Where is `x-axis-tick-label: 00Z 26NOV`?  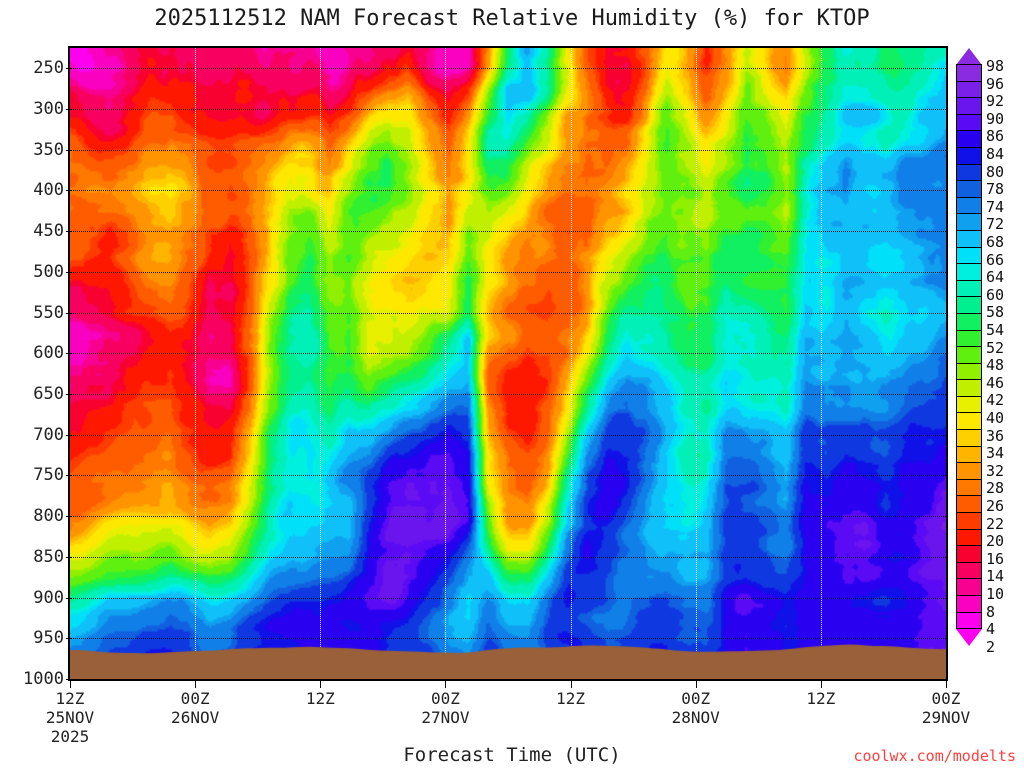
x-axis-tick-label: 00Z 26NOV is located at coordinates (195, 708).